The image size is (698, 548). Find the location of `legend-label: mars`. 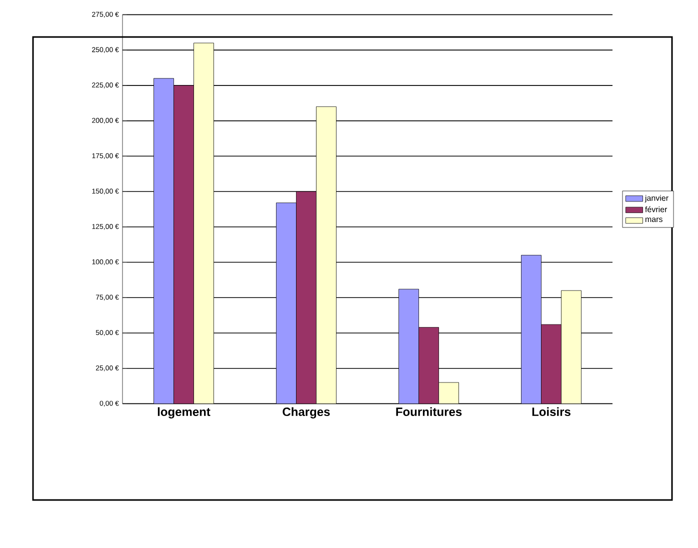

legend-label: mars is located at coordinates (654, 220).